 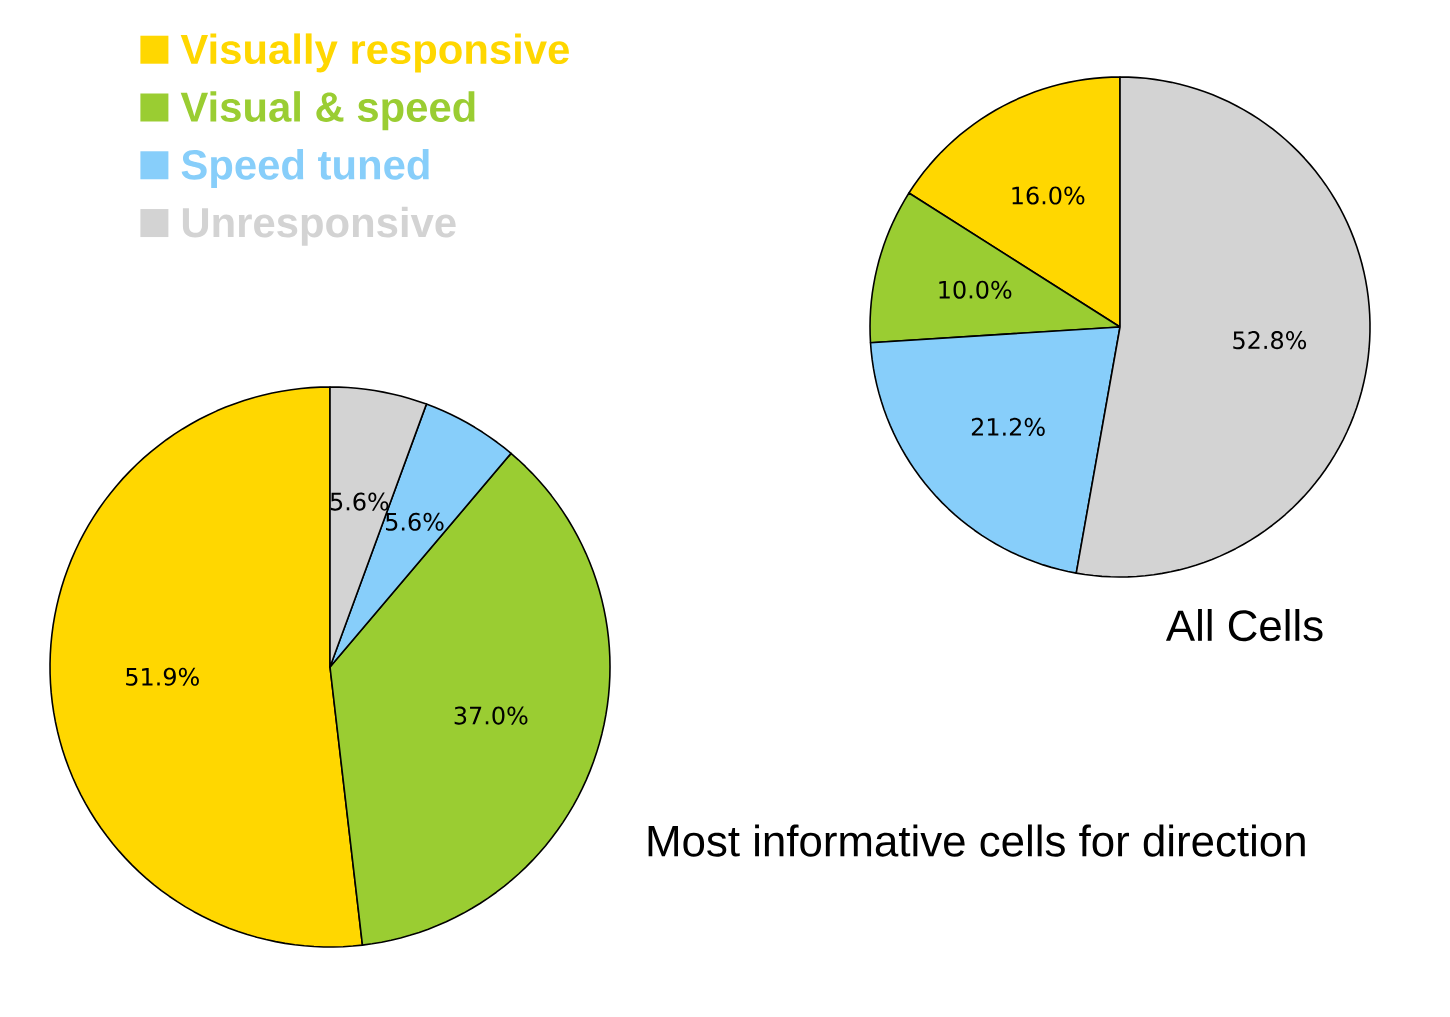 What do you see at coordinates (975, 289) in the screenshot?
I see `data-label: 10.0%` at bounding box center [975, 289].